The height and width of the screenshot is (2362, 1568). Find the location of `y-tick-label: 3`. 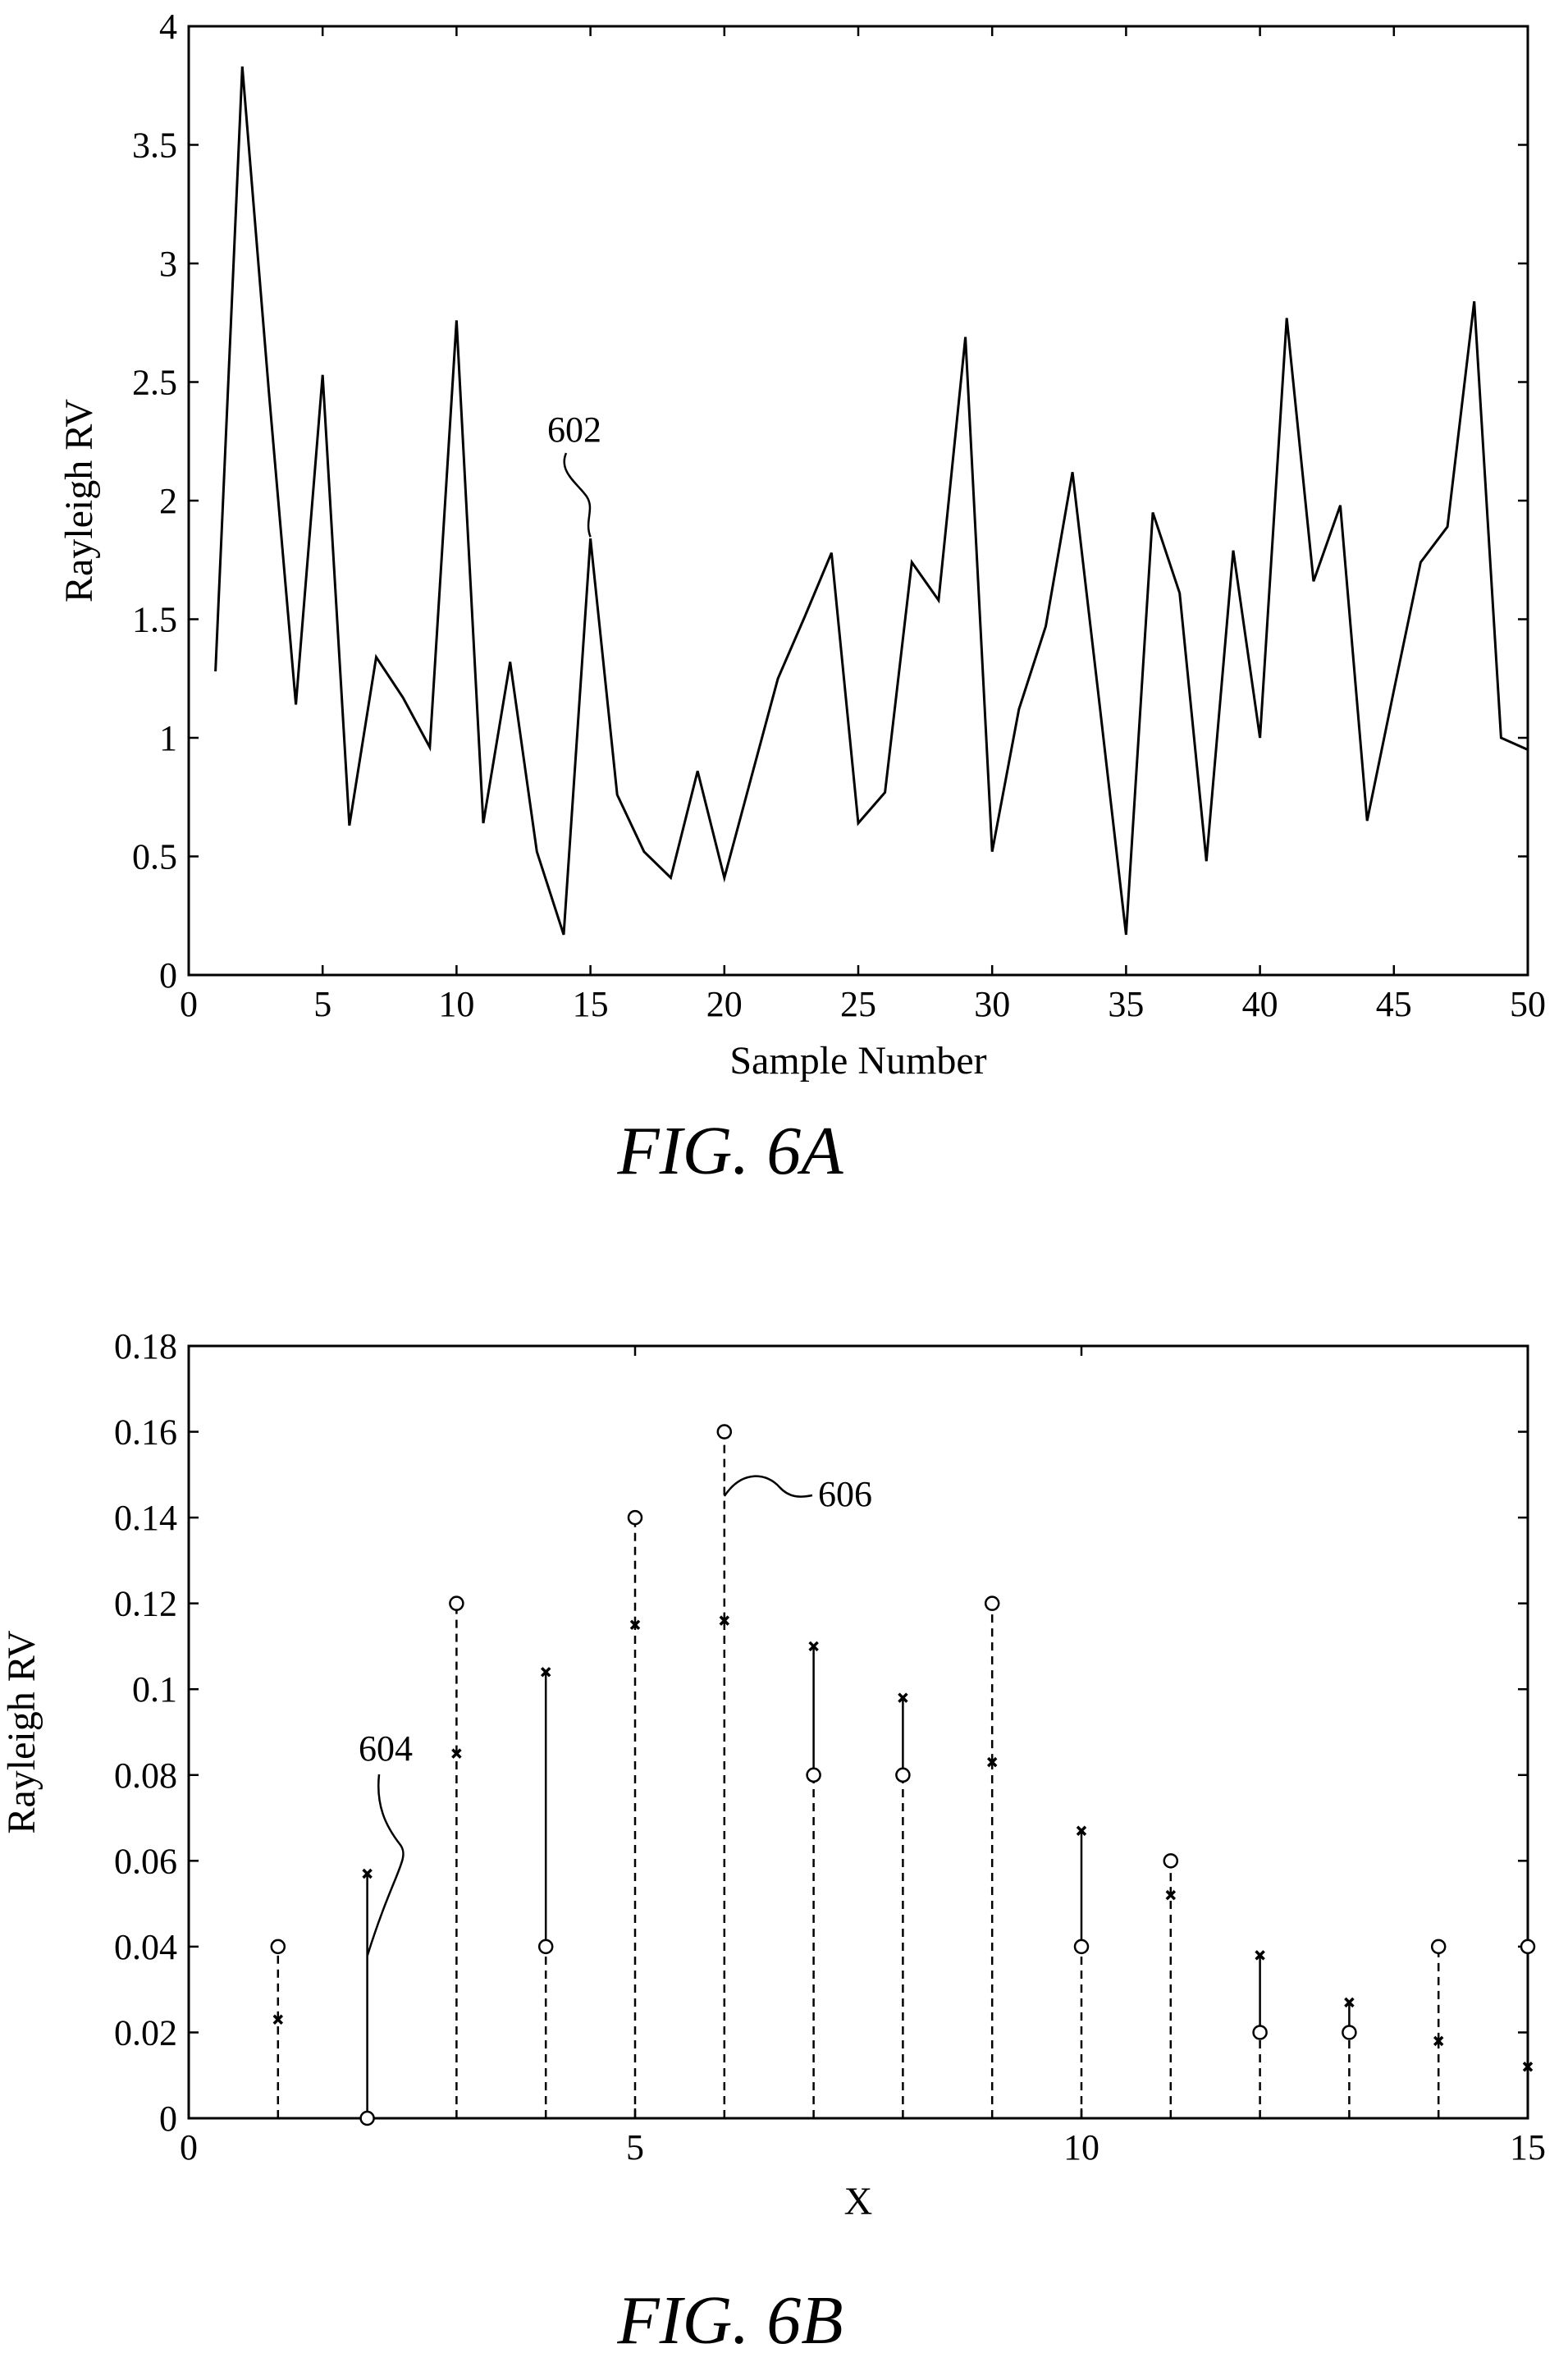

y-tick-label: 3 is located at coordinates (168, 264).